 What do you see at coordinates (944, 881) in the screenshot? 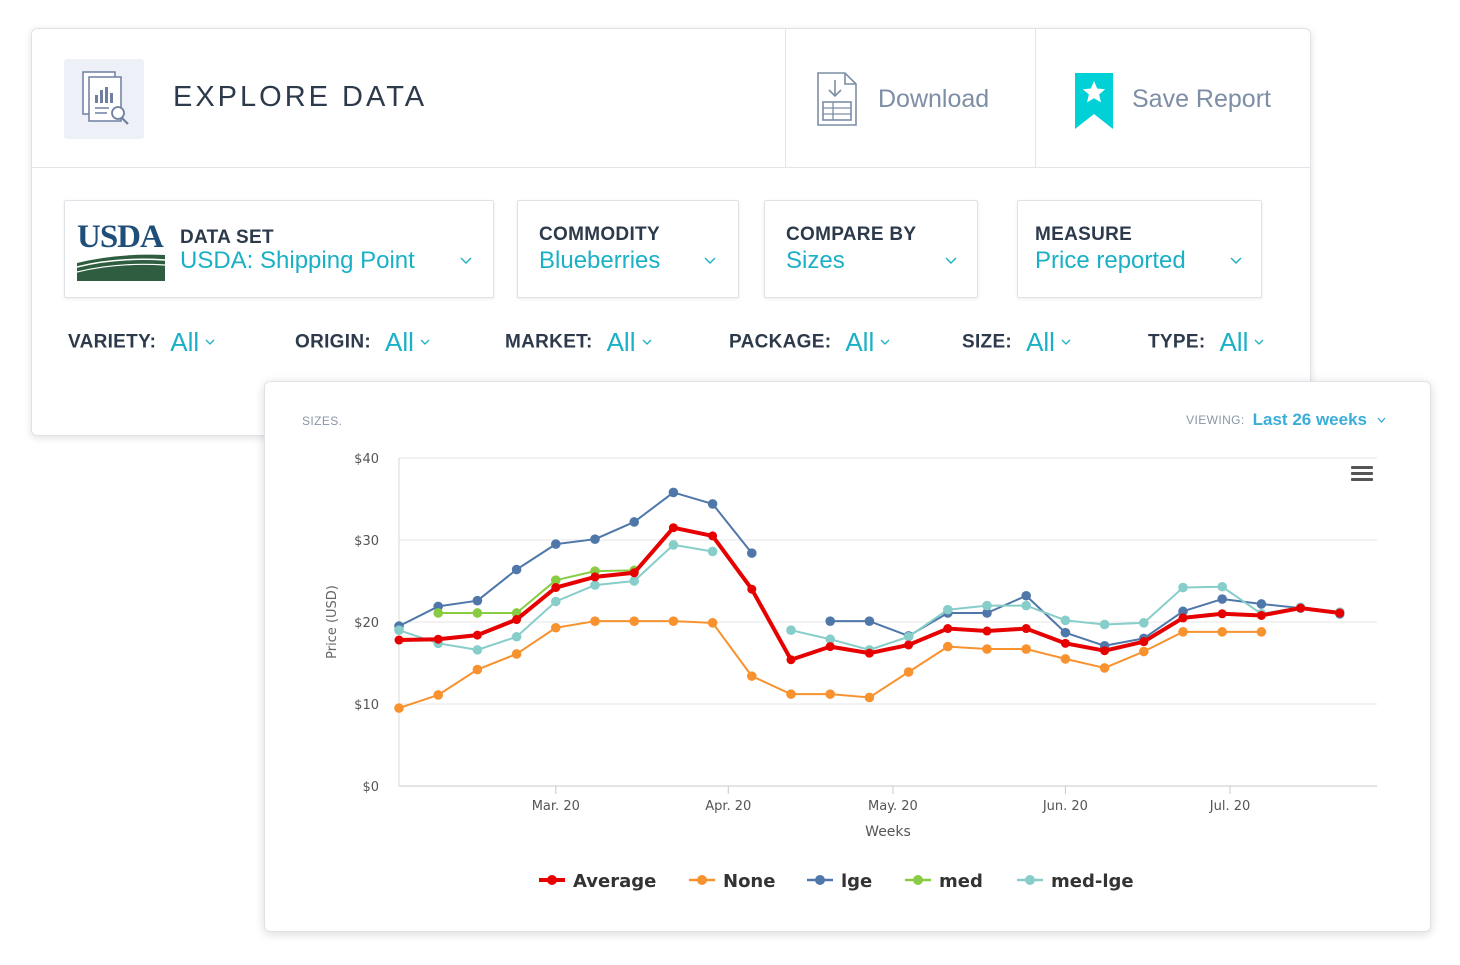
I see `legend-item: med` at bounding box center [944, 881].